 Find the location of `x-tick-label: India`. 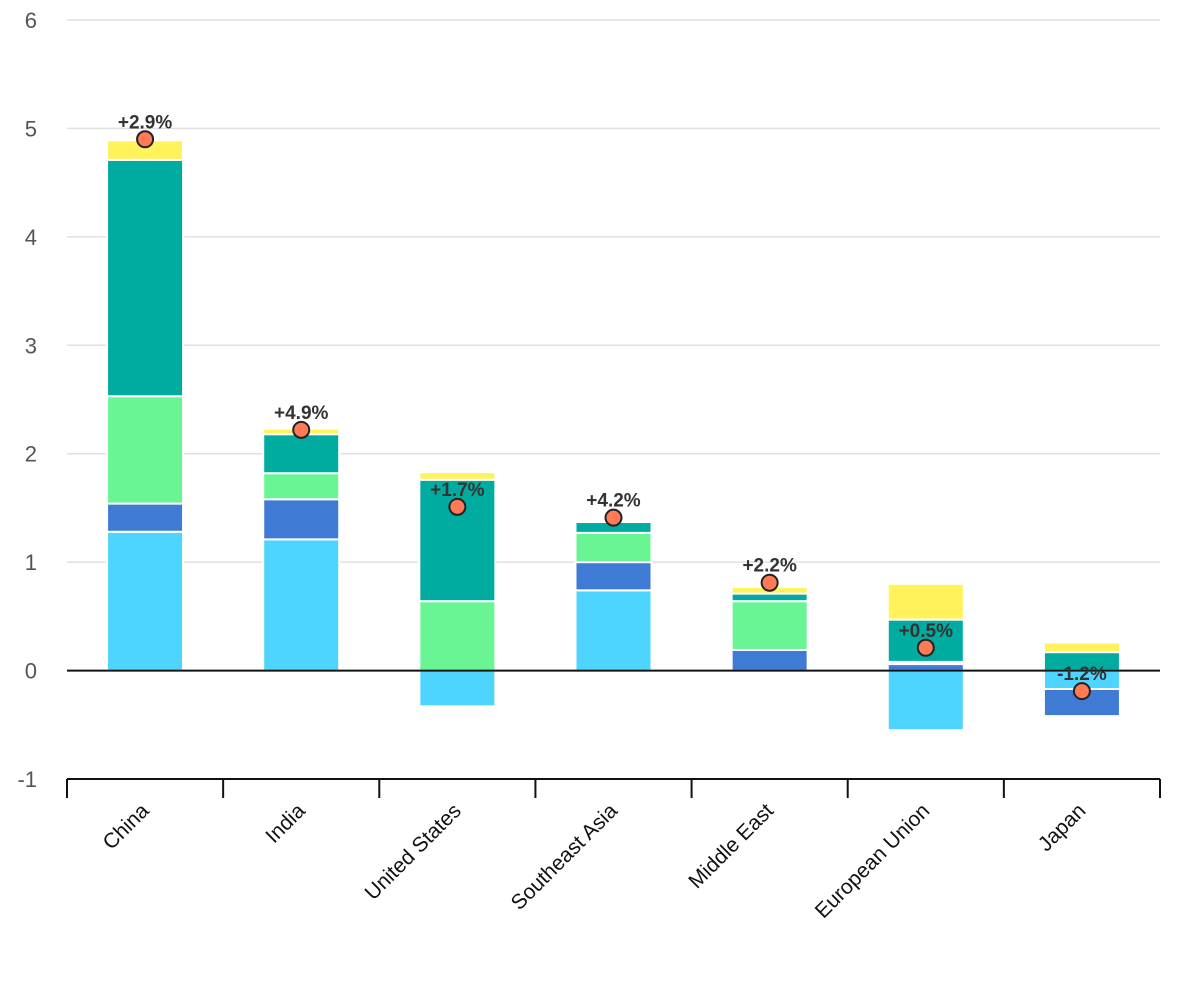

x-tick-label: India is located at coordinates (285, 823).